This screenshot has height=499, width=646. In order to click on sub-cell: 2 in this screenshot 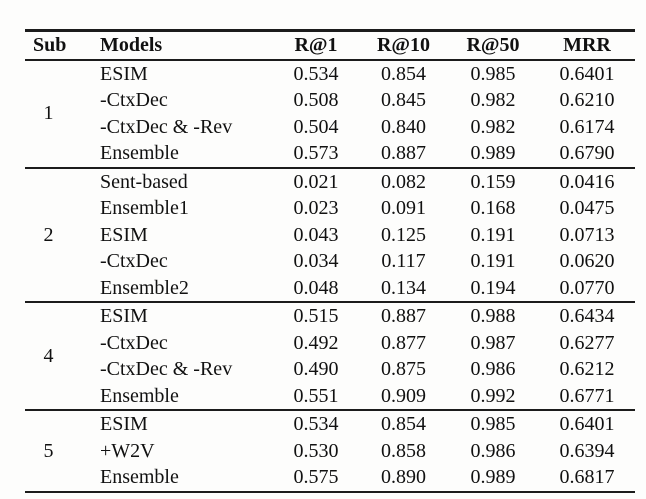, I will do `click(48, 234)`.